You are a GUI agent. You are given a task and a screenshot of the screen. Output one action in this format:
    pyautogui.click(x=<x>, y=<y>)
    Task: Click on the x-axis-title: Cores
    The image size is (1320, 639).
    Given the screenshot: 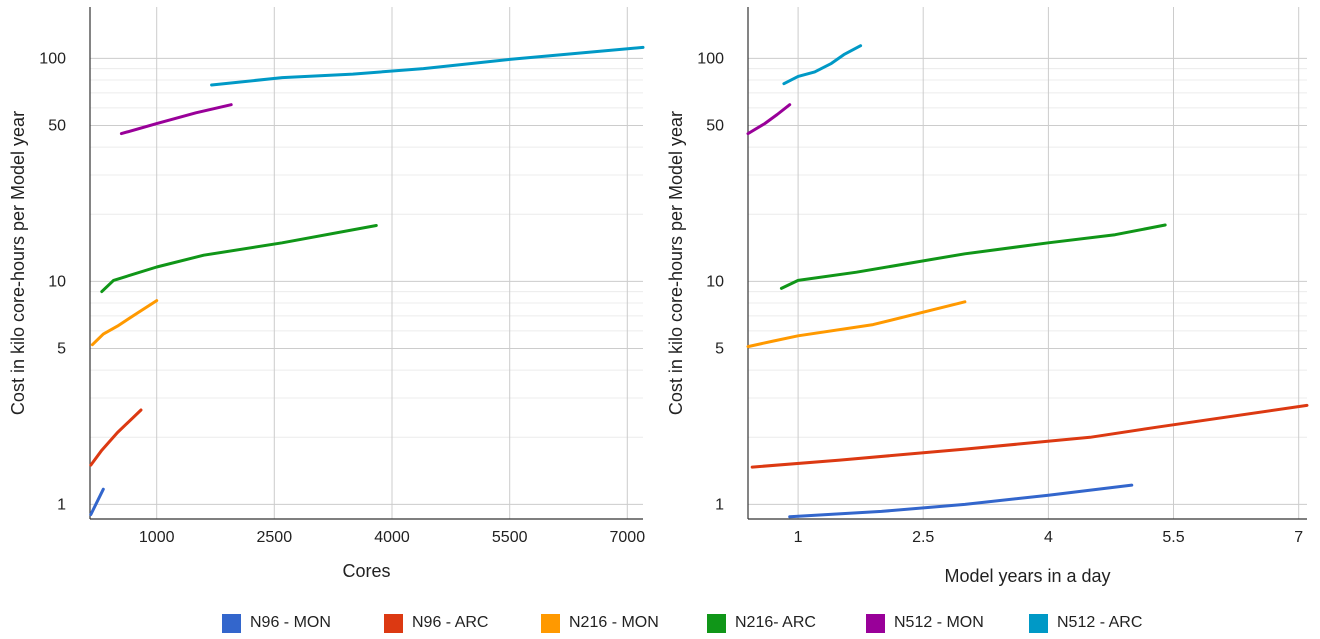 What is the action you would take?
    pyautogui.click(x=366, y=571)
    